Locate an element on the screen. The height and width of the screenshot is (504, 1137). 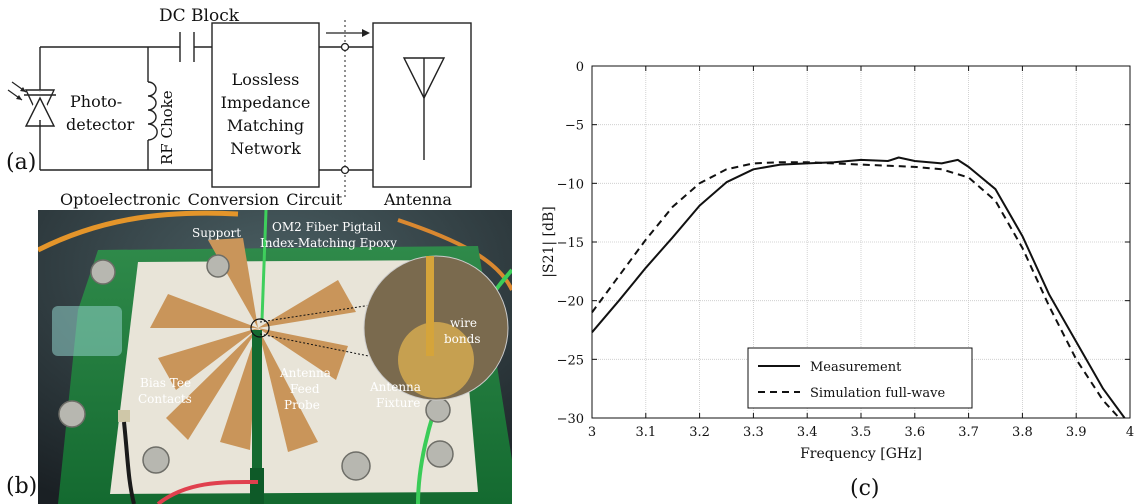
support-label: Support is located at coordinates (217, 233).